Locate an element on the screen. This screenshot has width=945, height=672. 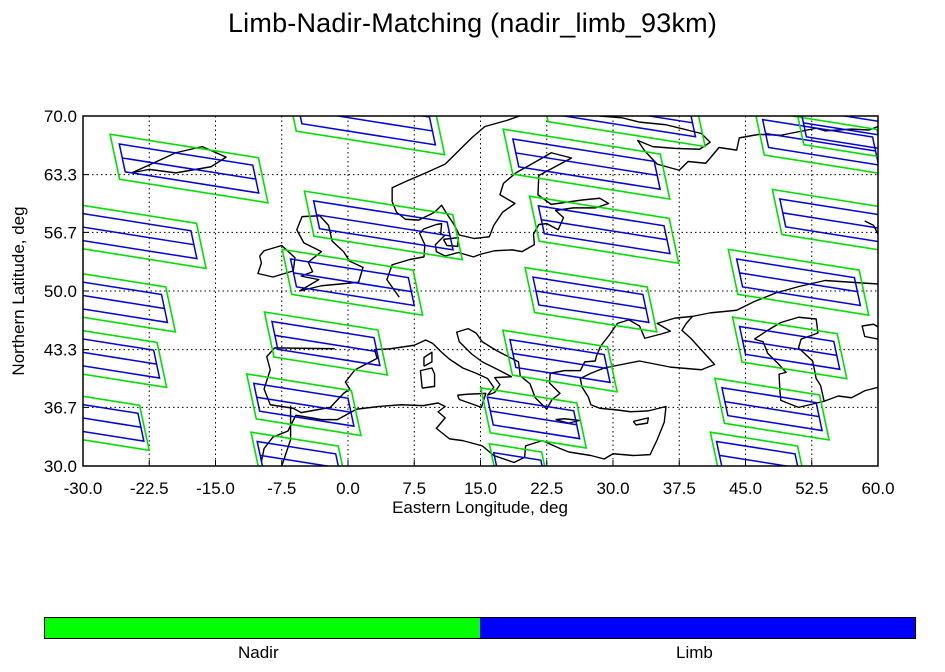
legend-swatch-limb is located at coordinates (697, 628).